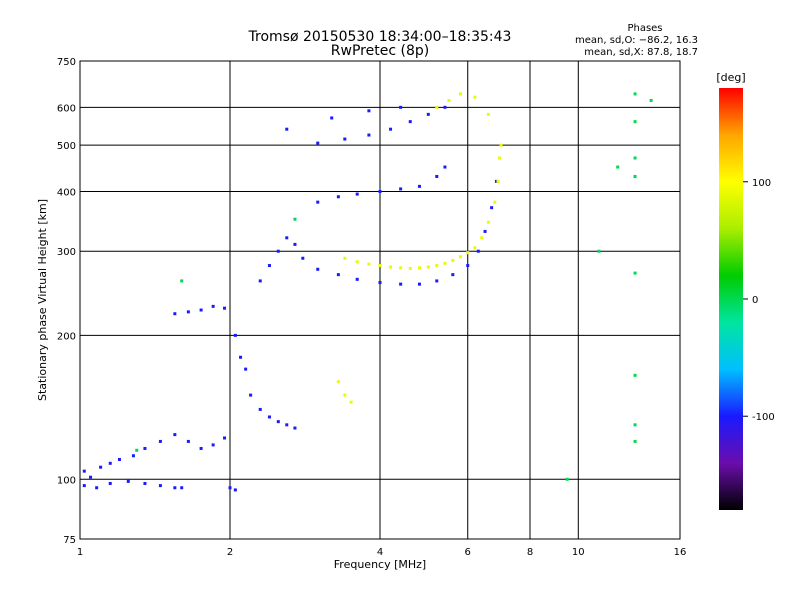 This screenshot has width=800, height=600. What do you see at coordinates (730, 77) in the screenshot?
I see `colorbar-label: [deg]` at bounding box center [730, 77].